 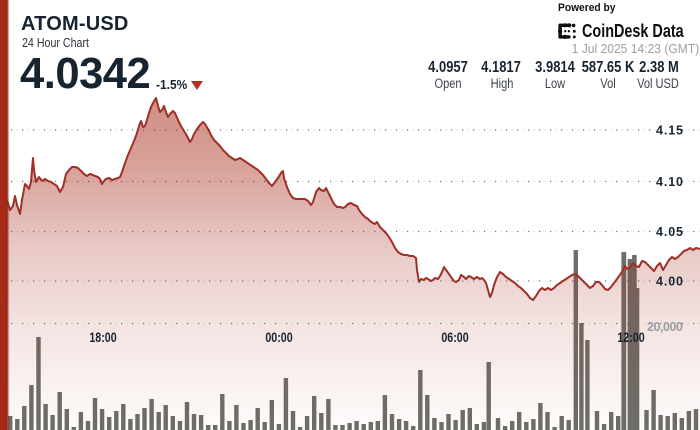 What do you see at coordinates (669, 131) in the screenshot?
I see `svg-text: 4.15` at bounding box center [669, 131].